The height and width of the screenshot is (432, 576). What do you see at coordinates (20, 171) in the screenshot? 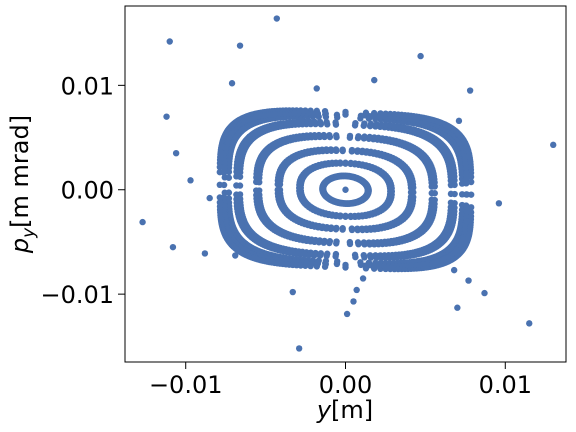
I see `y-axis-label-unit: [m mrad]` at bounding box center [20, 171].